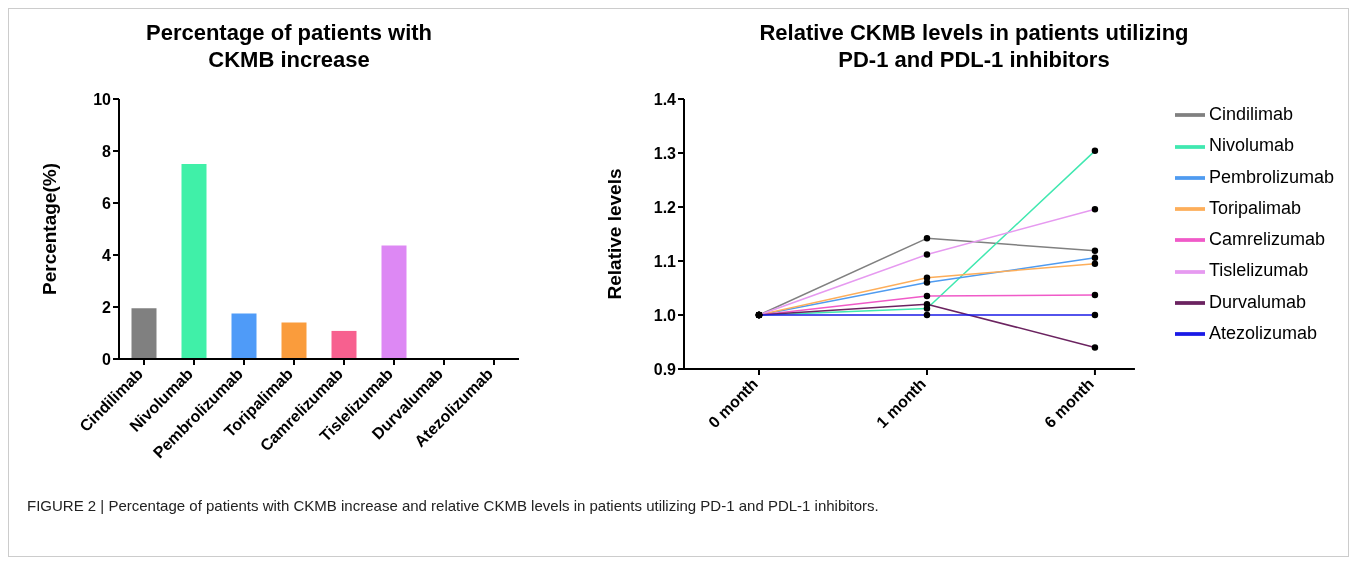 This screenshot has width=1357, height=565. Describe the element at coordinates (1266, 239) in the screenshot. I see `legend-label: Camrelizumab` at that location.